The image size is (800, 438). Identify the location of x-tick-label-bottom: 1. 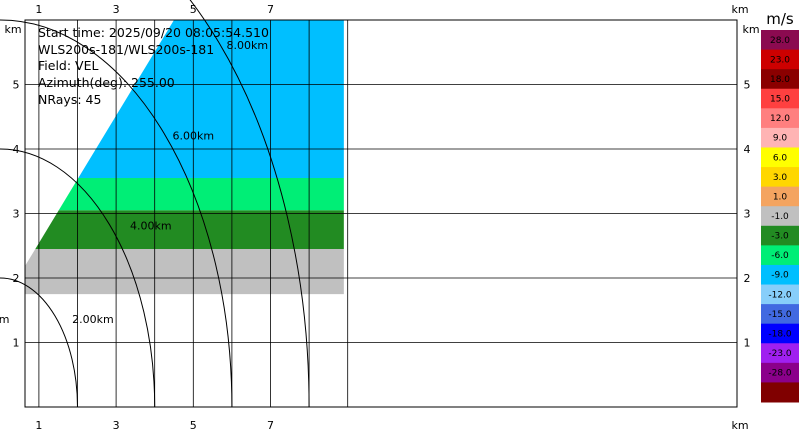
(38, 425).